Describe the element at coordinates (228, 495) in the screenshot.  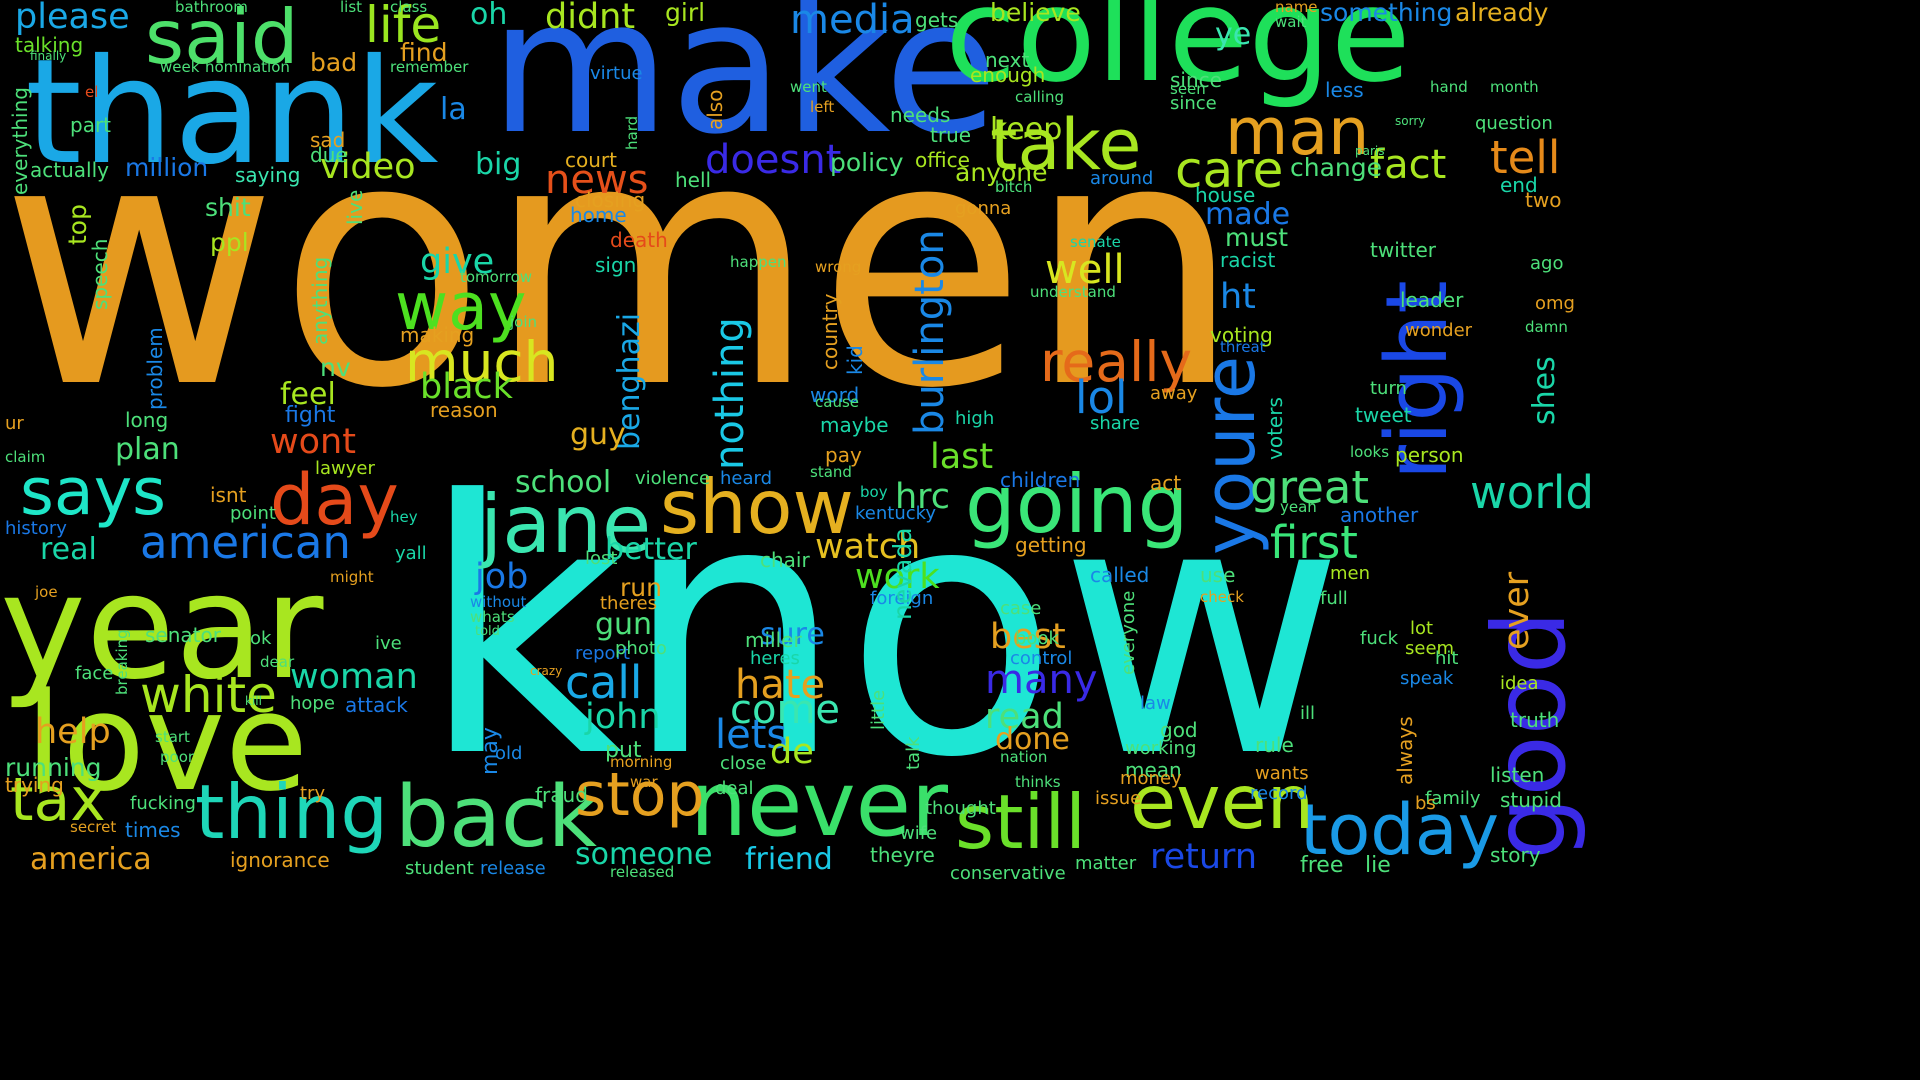
I see `word: isnt` at that location.